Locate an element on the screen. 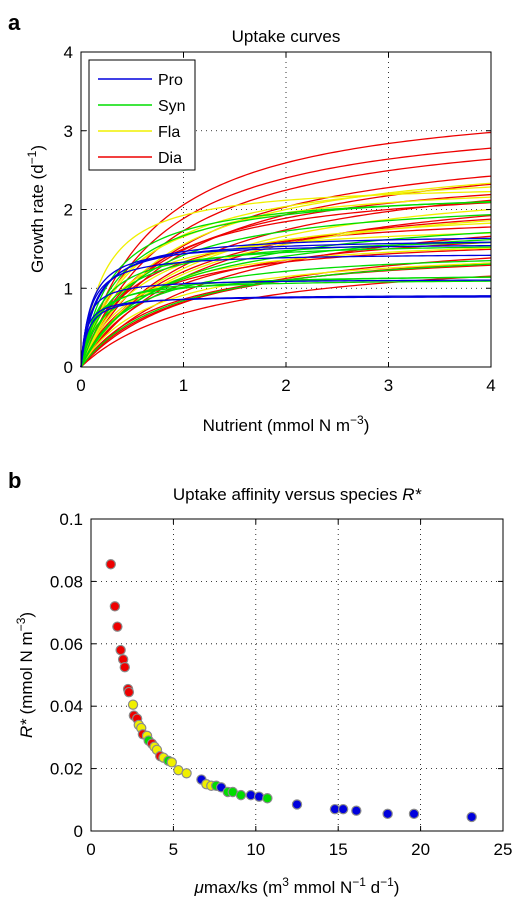 The height and width of the screenshot is (911, 516). x-tick-label: 25 is located at coordinates (503, 849).